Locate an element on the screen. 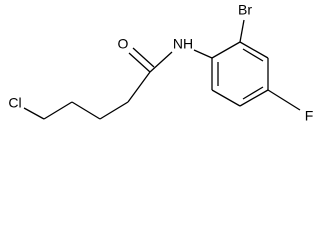  atom-label: F is located at coordinates (309, 116).